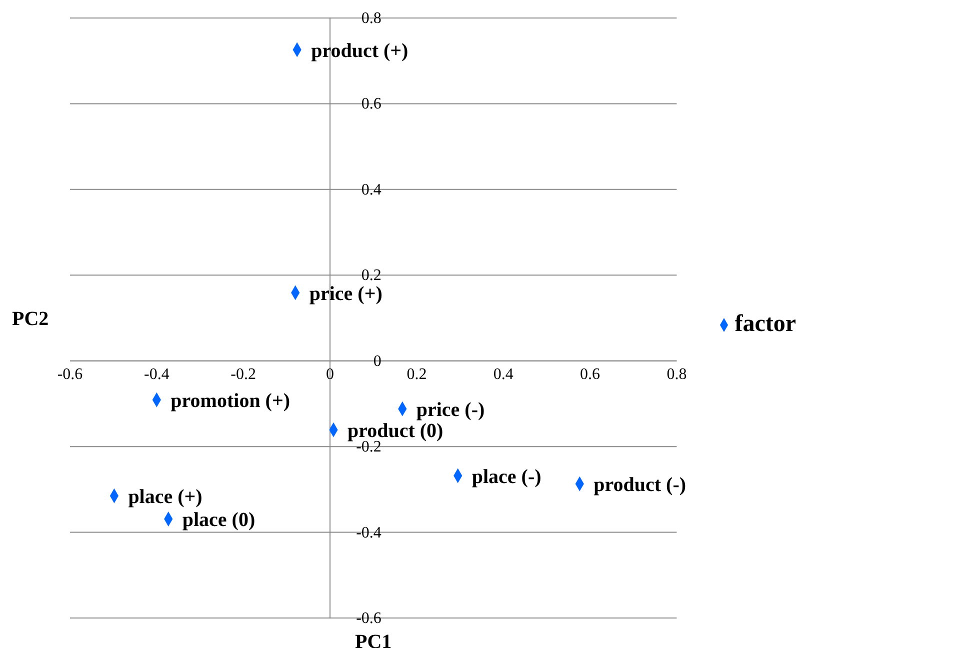  Describe the element at coordinates (359, 51) in the screenshot. I see `annotation: product (+)` at that location.